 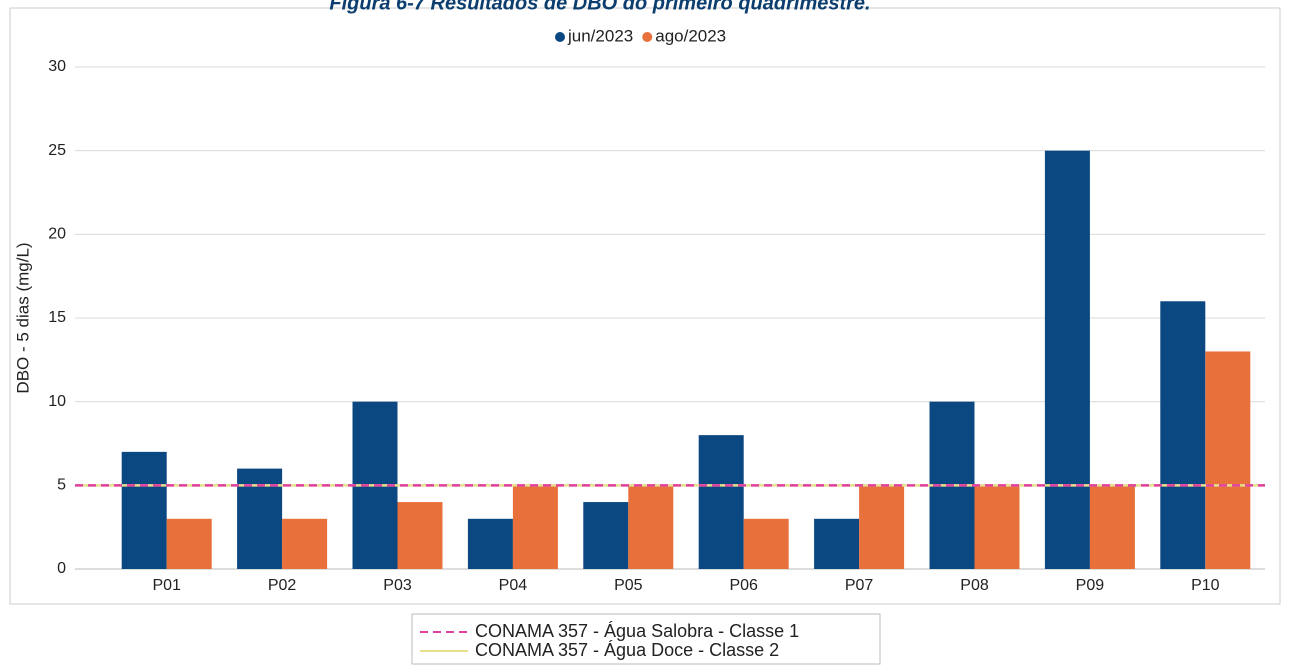 I want to click on x-tick-label: P09, so click(x=1090, y=585).